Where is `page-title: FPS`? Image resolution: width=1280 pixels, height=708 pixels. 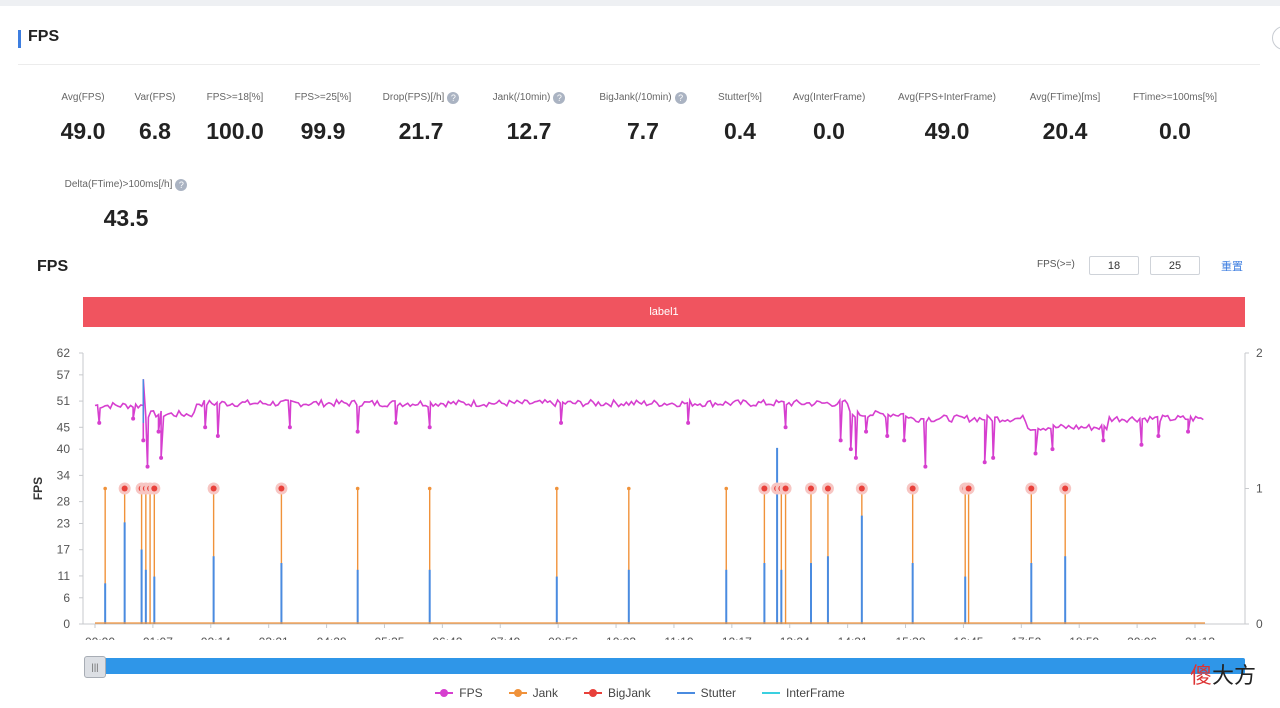 page-title: FPS is located at coordinates (44, 36).